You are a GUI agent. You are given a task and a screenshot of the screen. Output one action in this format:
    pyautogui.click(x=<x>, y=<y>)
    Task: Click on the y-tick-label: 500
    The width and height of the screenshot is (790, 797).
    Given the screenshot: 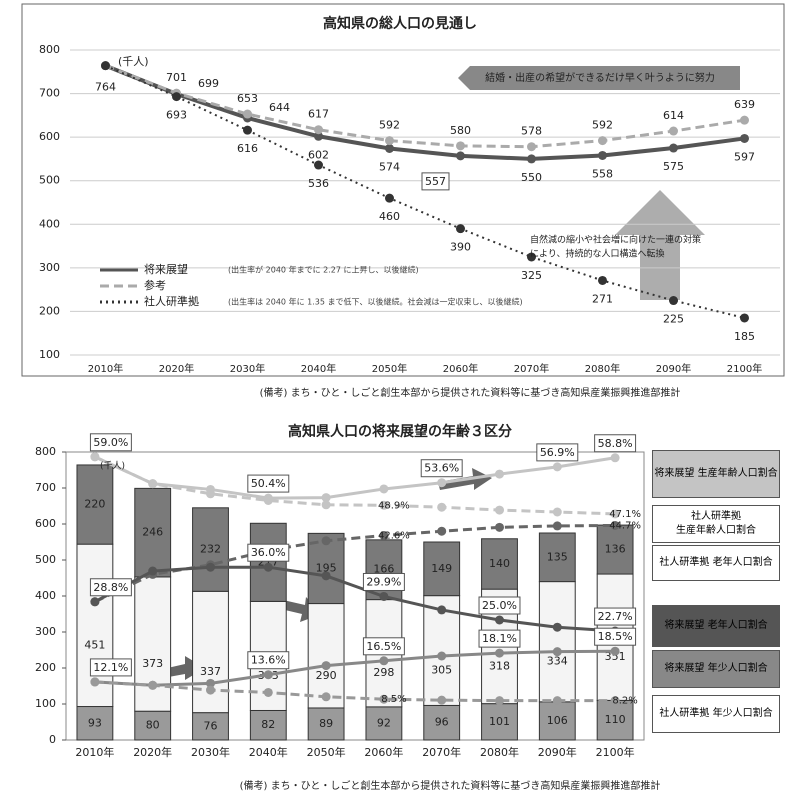 What is the action you would take?
    pyautogui.click(x=45, y=559)
    